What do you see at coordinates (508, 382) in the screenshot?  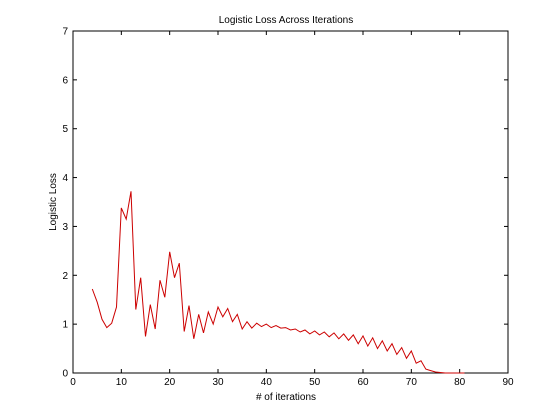 I see `x-tick-label: 90` at bounding box center [508, 382].